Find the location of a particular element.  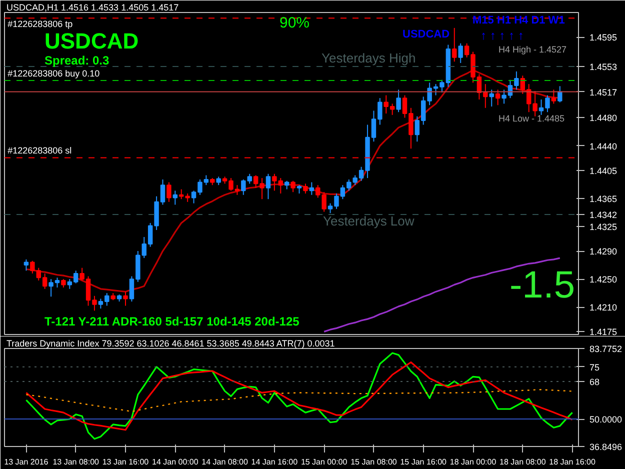

annotation: H4 High - 1.4527 is located at coordinates (532, 49).